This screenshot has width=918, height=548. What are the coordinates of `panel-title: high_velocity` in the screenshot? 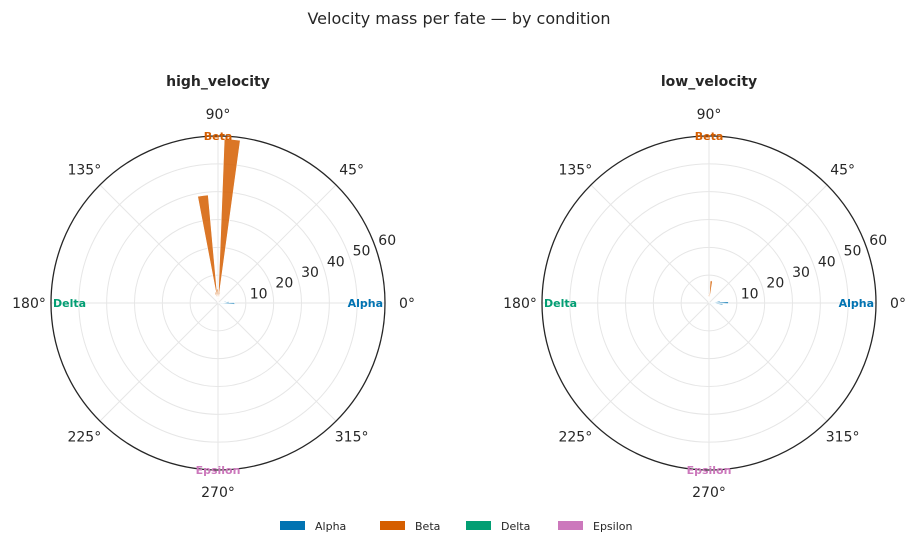 It's located at (218, 82).